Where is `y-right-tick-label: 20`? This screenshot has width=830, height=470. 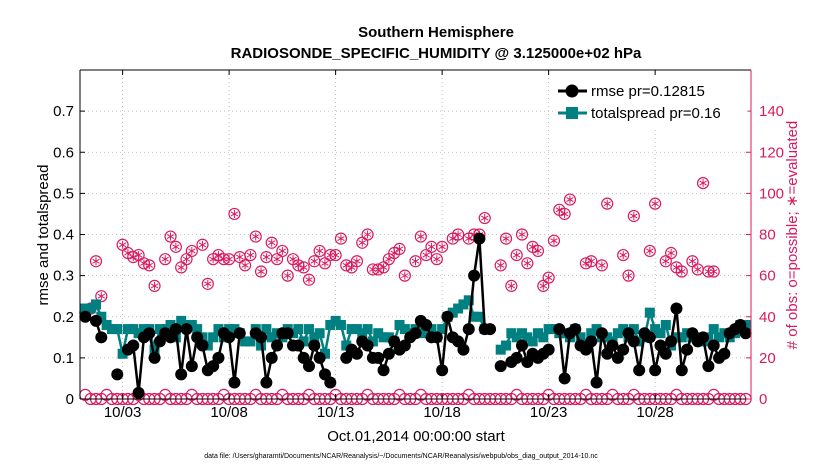
y-right-tick-label: 20 is located at coordinates (767, 358).